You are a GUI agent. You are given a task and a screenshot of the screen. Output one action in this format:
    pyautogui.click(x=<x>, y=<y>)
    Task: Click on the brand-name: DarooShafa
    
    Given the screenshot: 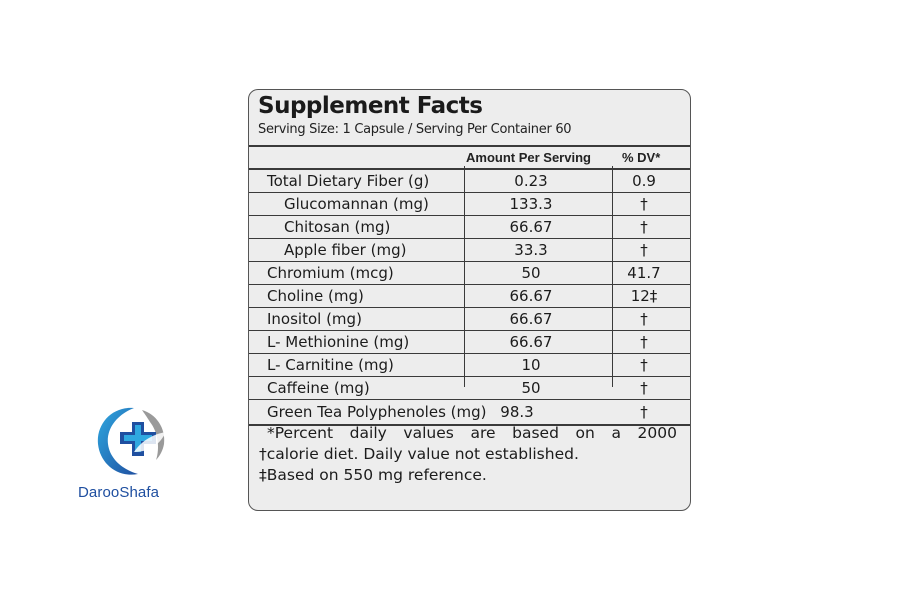 What is the action you would take?
    pyautogui.click(x=119, y=492)
    